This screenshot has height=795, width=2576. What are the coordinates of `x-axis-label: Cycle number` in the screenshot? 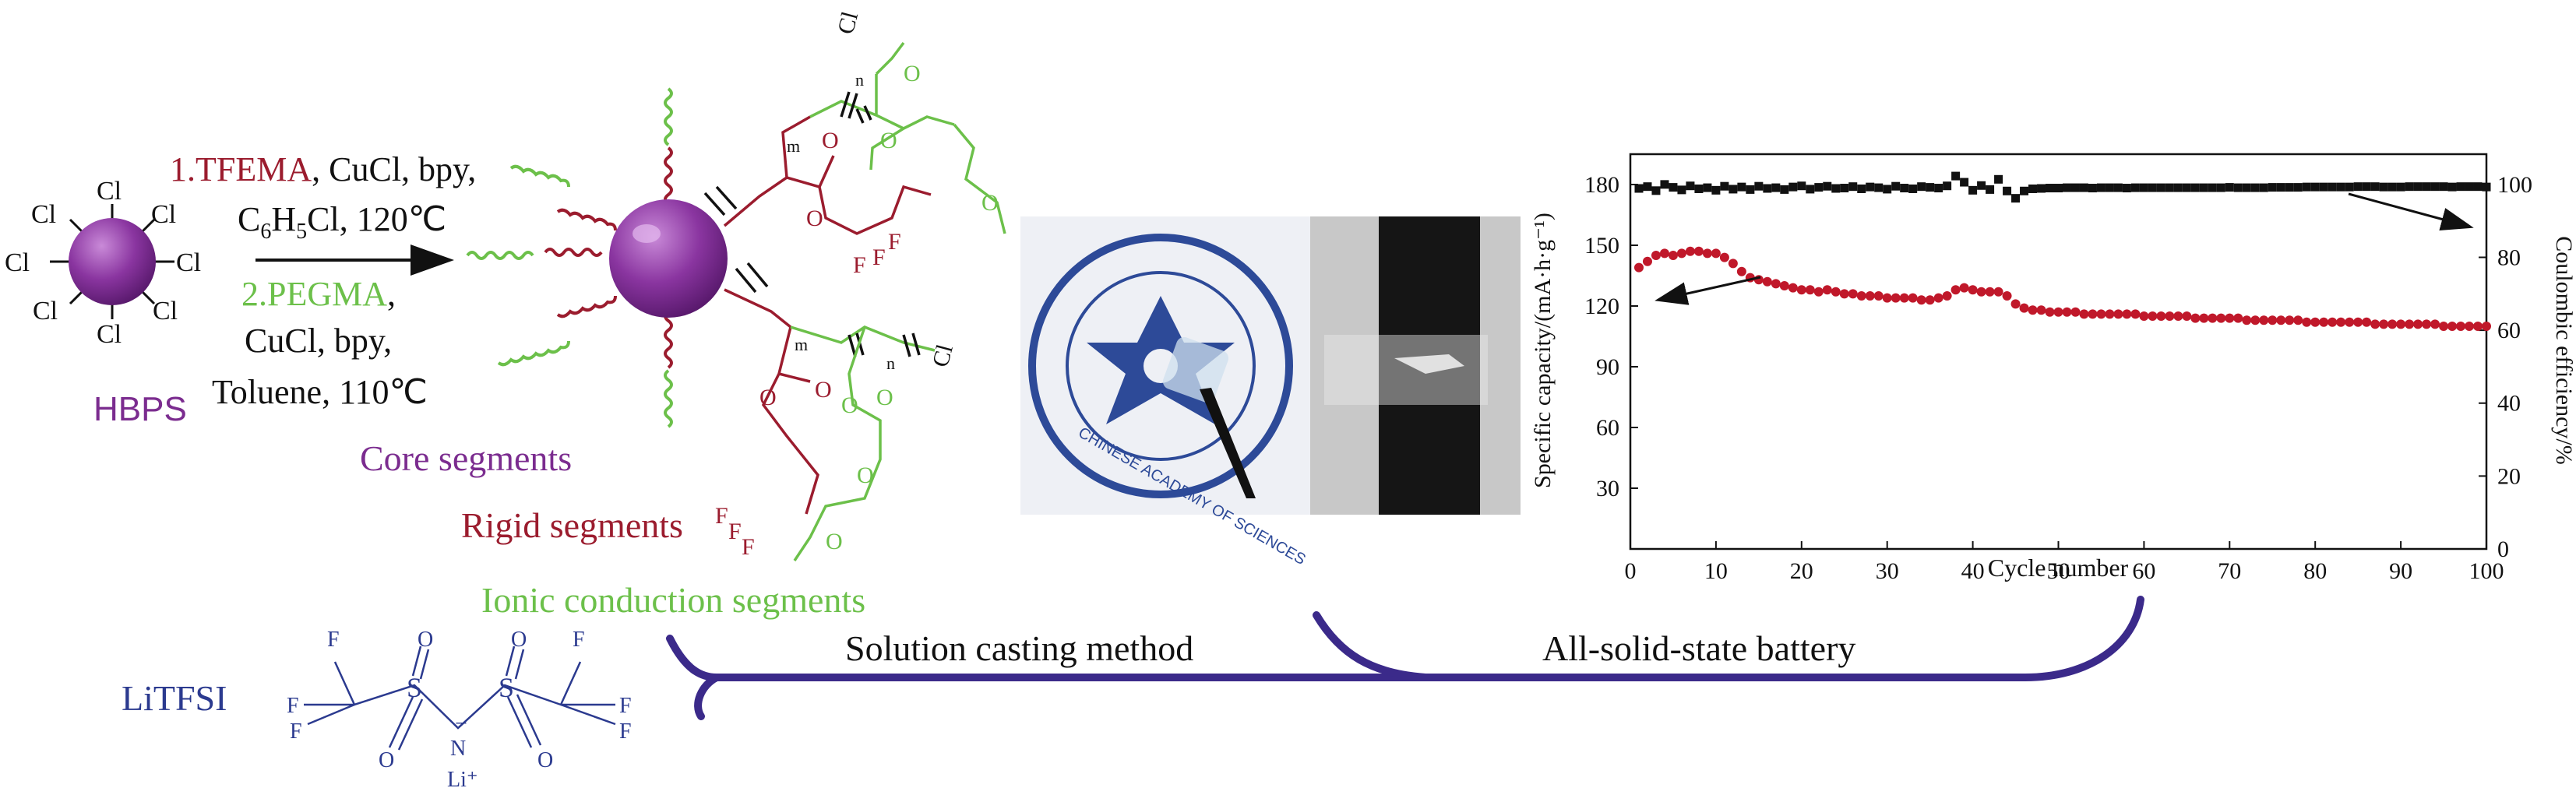 It's located at (2058, 568).